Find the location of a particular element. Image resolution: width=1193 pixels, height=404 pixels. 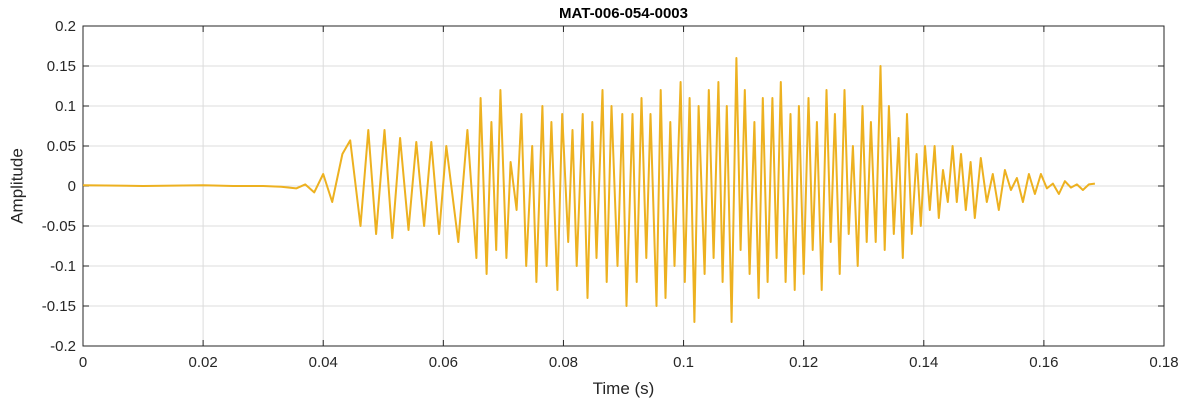

y-tick-label: 0.05 is located at coordinates (61, 146).